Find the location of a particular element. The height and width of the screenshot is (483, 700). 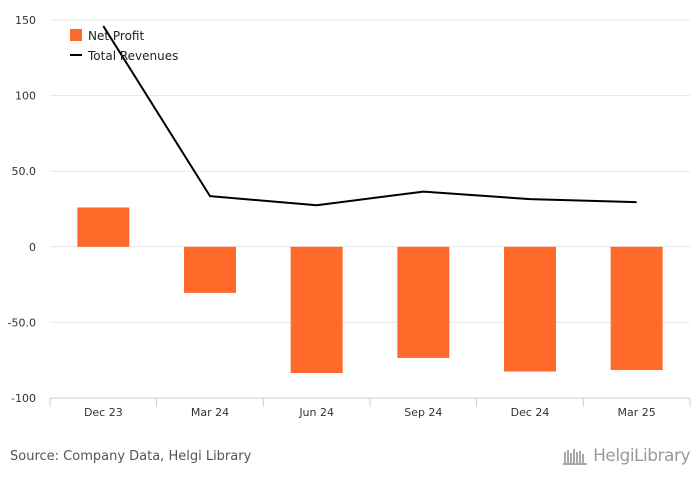

y-axis-tick-labels: 150 100 50.0 0 -50.0 -100 is located at coordinates (22, 209).